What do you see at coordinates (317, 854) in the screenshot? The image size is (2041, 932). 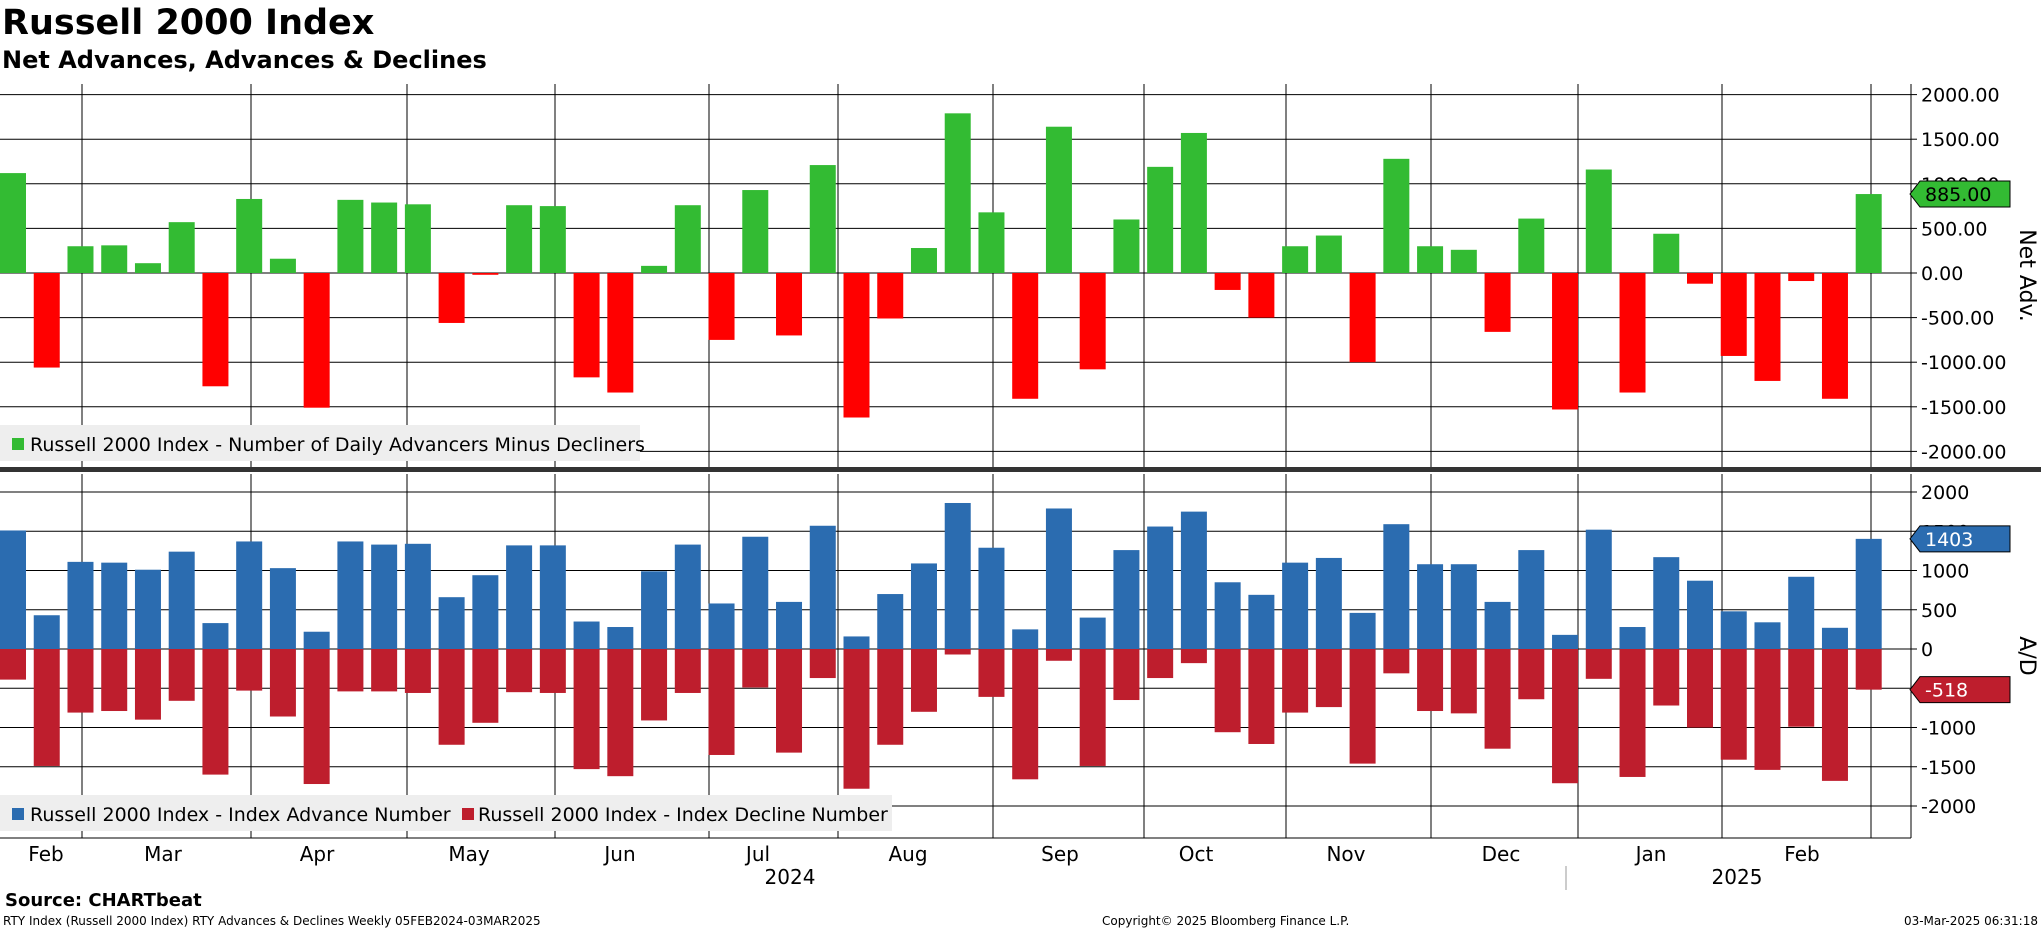 I see `x-month-label: Apr` at bounding box center [317, 854].